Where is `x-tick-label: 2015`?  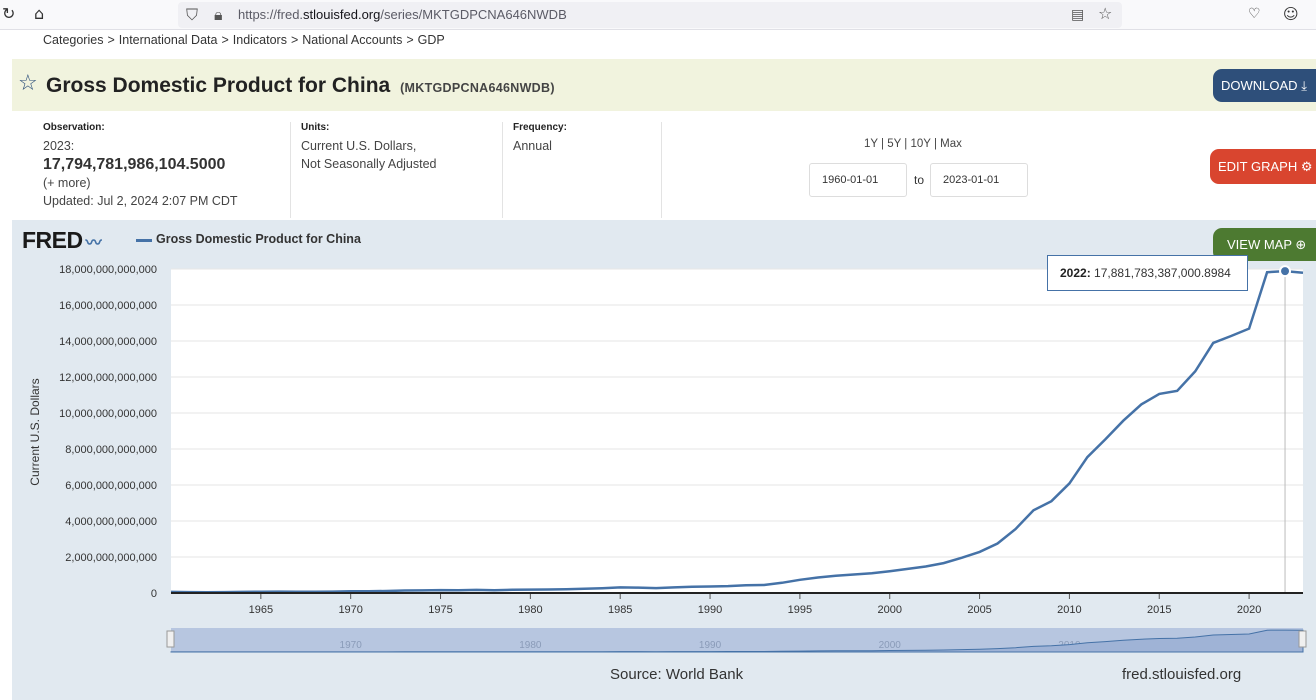
x-tick-label: 2015 is located at coordinates (1159, 610).